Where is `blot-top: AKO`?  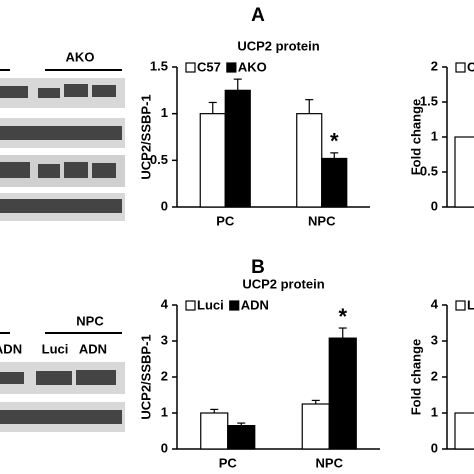 blot-top: AKO is located at coordinates (62, 135).